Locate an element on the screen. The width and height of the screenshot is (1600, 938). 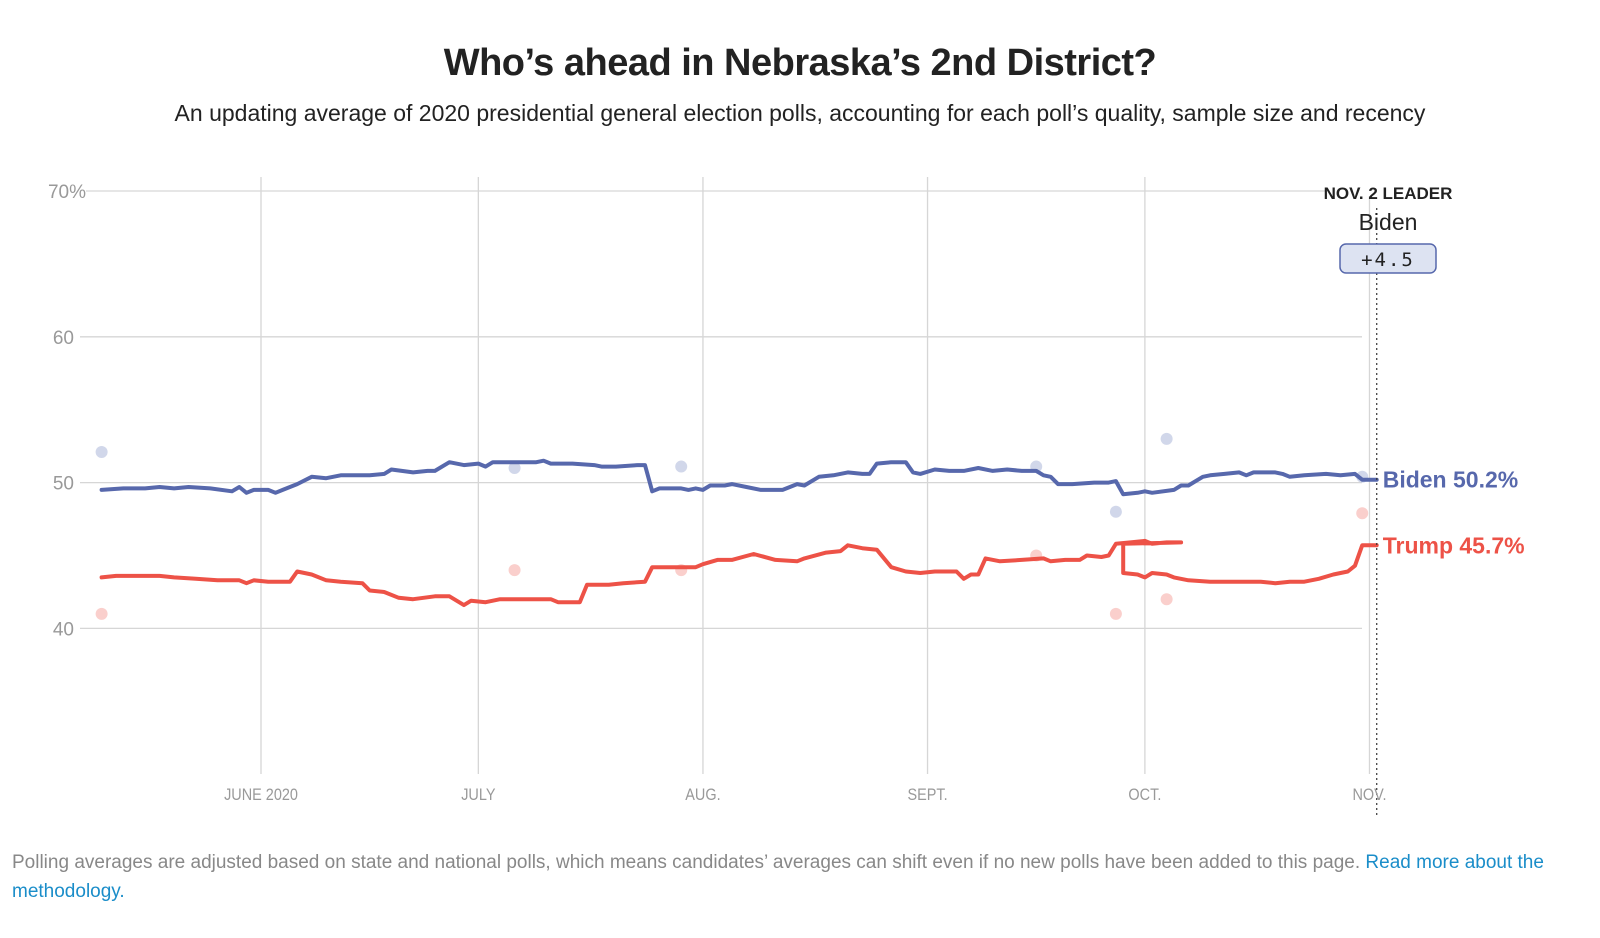
leader-annotation: NOV. 2 LEADER Biden +4.5 is located at coordinates (1388, 225).